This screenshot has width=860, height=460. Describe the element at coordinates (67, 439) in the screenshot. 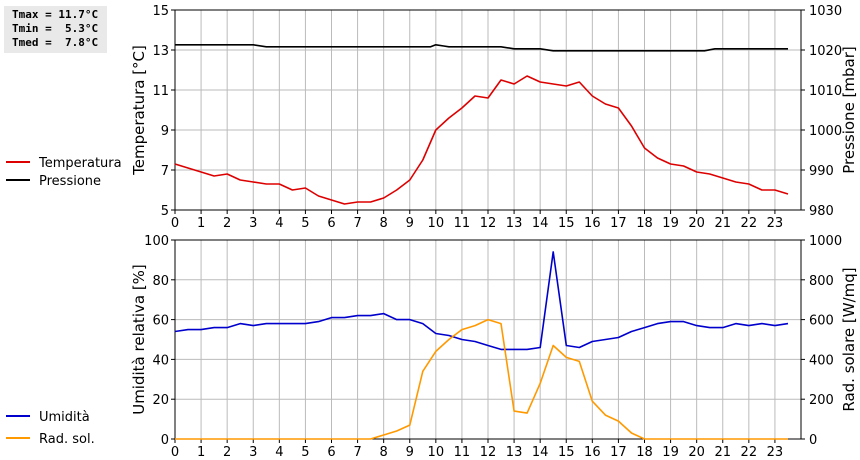

I see `legend-label: Rad. sol.` at that location.